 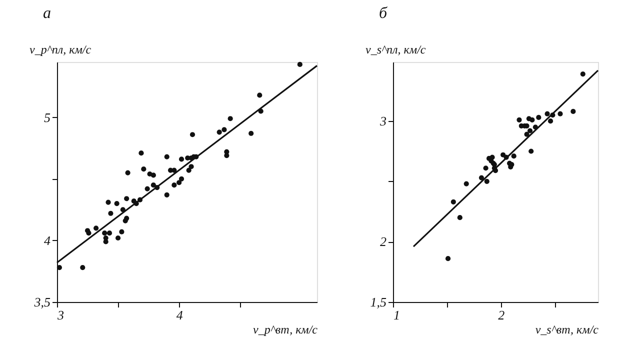 What do you see at coordinates (47, 117) in the screenshot?
I see `y-tick-label: 5` at bounding box center [47, 117].